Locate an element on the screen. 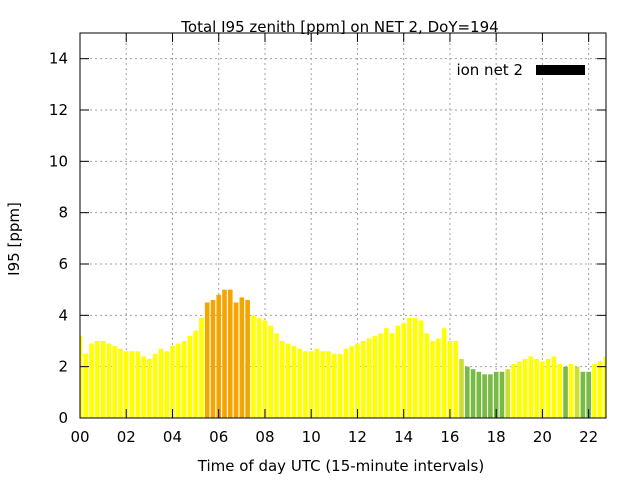 This screenshot has width=640, height=480. x-axis-label: Time of day UTC (15-minute intervals) is located at coordinates (340, 466).